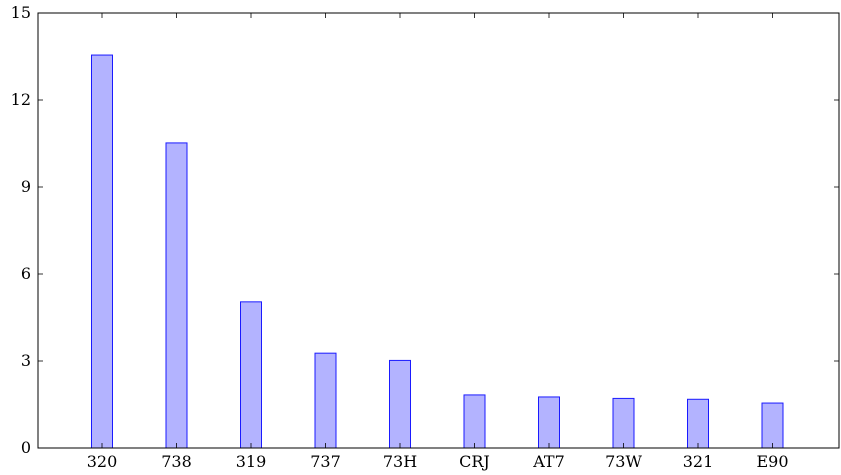  What do you see at coordinates (176, 461) in the screenshot?
I see `x-tick-label-738: 738` at bounding box center [176, 461].